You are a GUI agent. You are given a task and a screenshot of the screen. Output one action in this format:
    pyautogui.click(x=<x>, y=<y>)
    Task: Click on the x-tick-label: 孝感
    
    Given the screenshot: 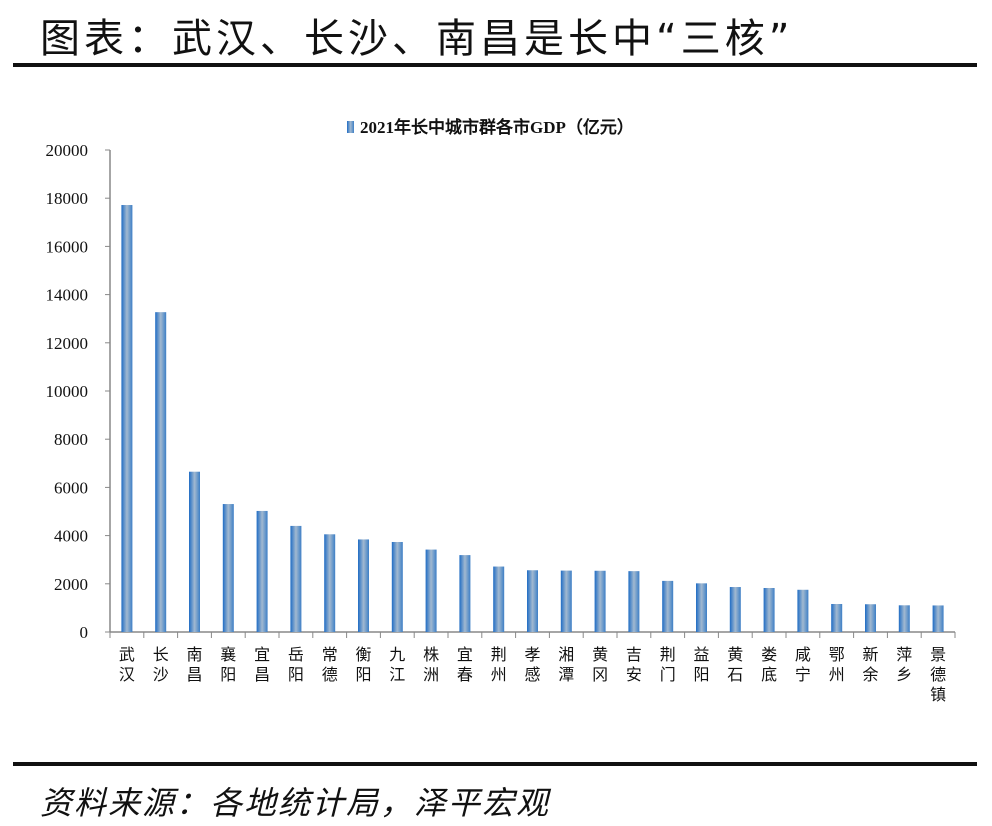 What is the action you would take?
    pyautogui.click(x=532, y=665)
    